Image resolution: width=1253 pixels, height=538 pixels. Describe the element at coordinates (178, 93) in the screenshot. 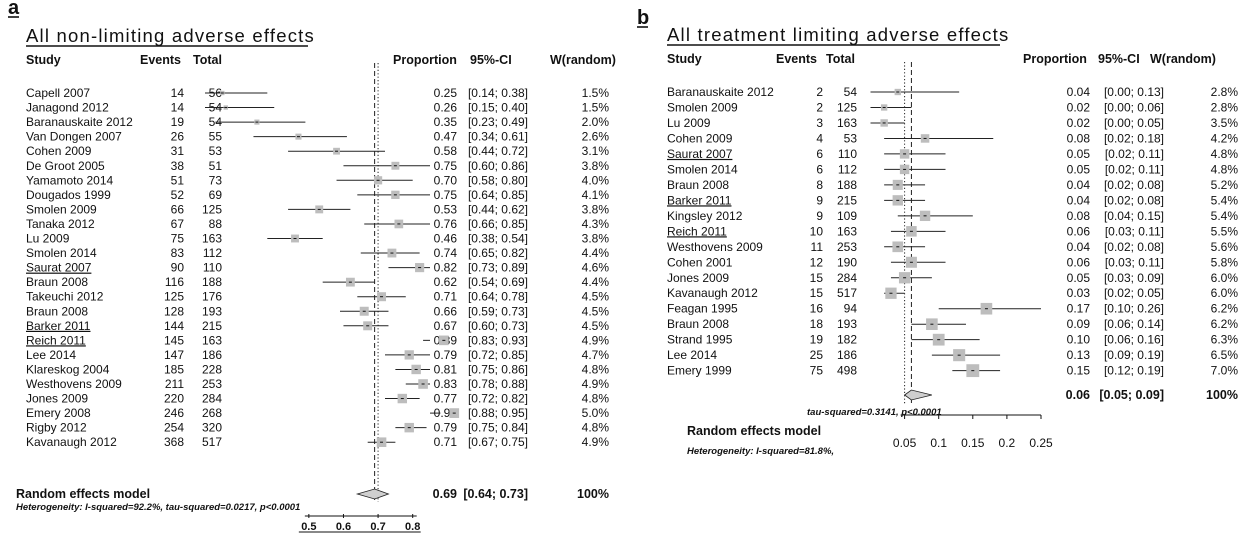

I see `events-value: 14` at that location.